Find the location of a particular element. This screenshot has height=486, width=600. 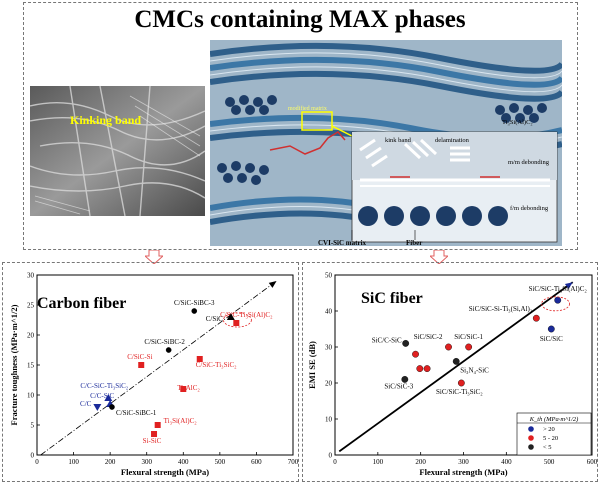

data-label: C/C-SiC-Ti₃SiC₂ is located at coordinates (104, 386).